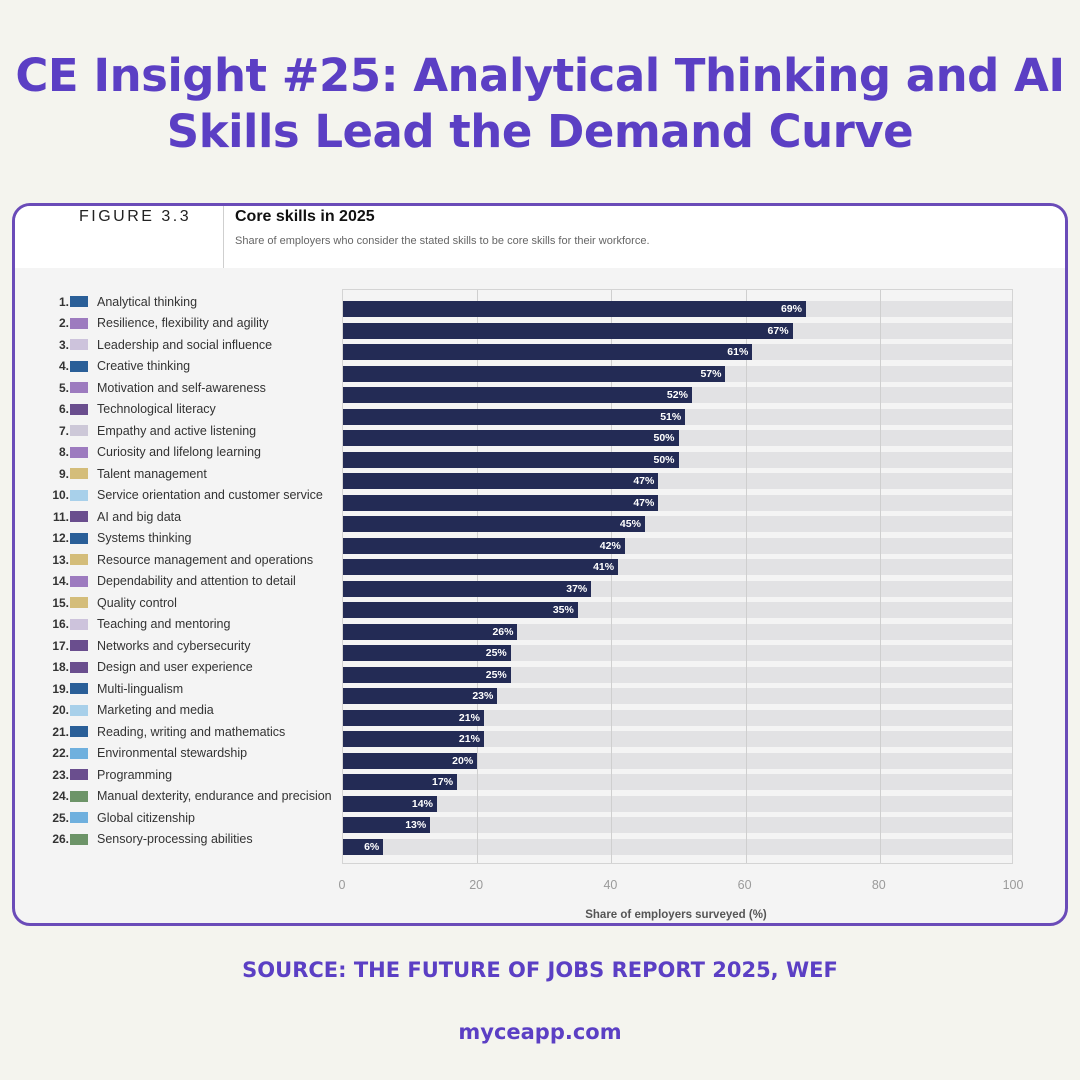  What do you see at coordinates (177, 430) in the screenshot?
I see `skill-label: Empathy and active listening` at bounding box center [177, 430].